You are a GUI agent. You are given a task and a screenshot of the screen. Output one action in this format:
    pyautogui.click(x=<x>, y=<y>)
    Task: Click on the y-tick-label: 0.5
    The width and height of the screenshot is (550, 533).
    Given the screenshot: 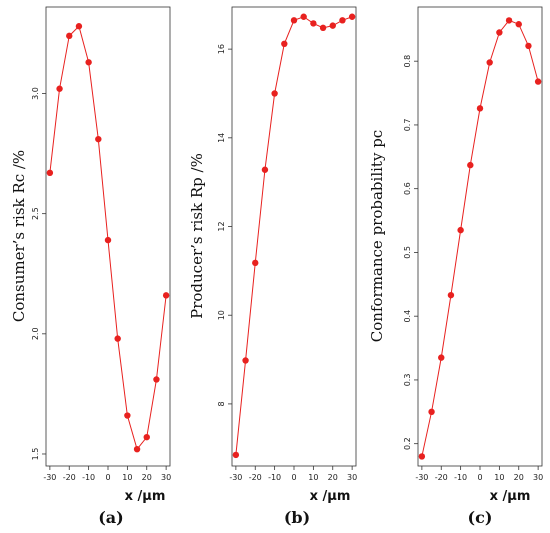 What is the action you would take?
    pyautogui.click(x=407, y=252)
    